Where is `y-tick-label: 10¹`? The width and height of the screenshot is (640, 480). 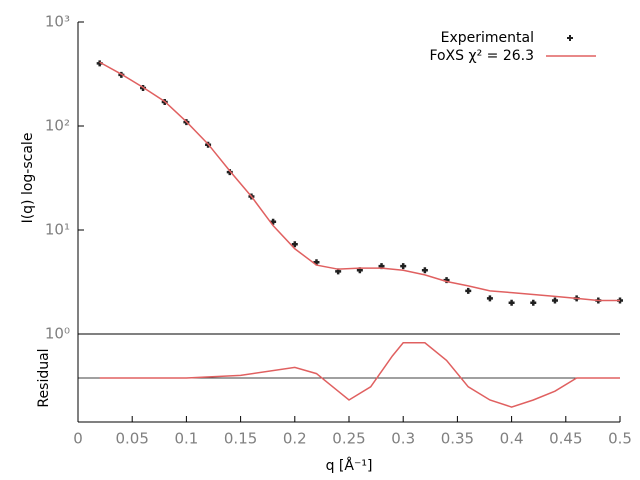 y-tick-label: 10¹ is located at coordinates (57, 230).